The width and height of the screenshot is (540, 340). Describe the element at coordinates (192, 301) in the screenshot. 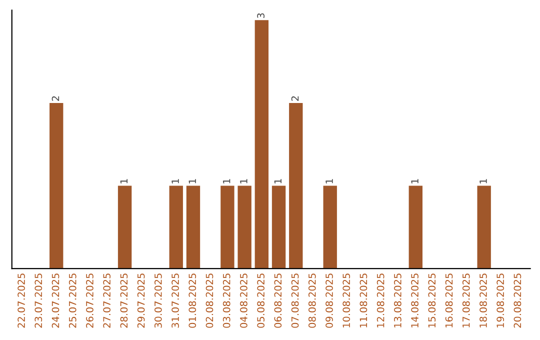

I see `x-tick-label: 01.08.2025` at that location.